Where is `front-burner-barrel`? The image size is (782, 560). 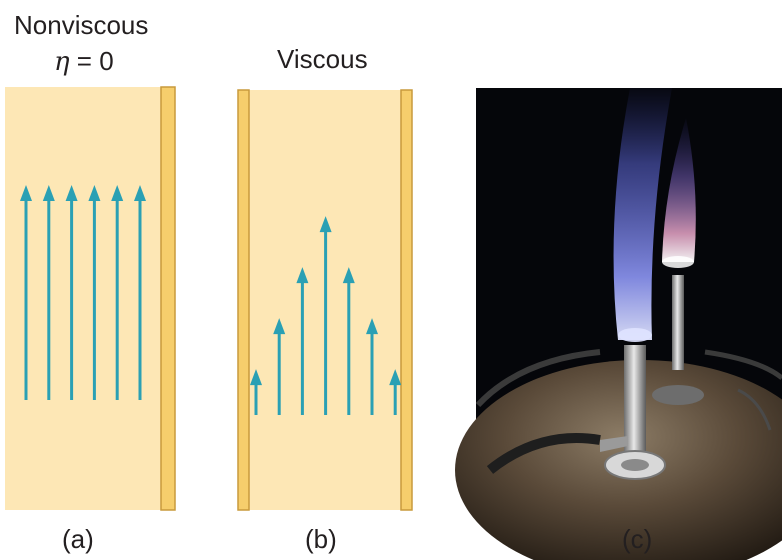
front-burner-barrel is located at coordinates (635, 400).